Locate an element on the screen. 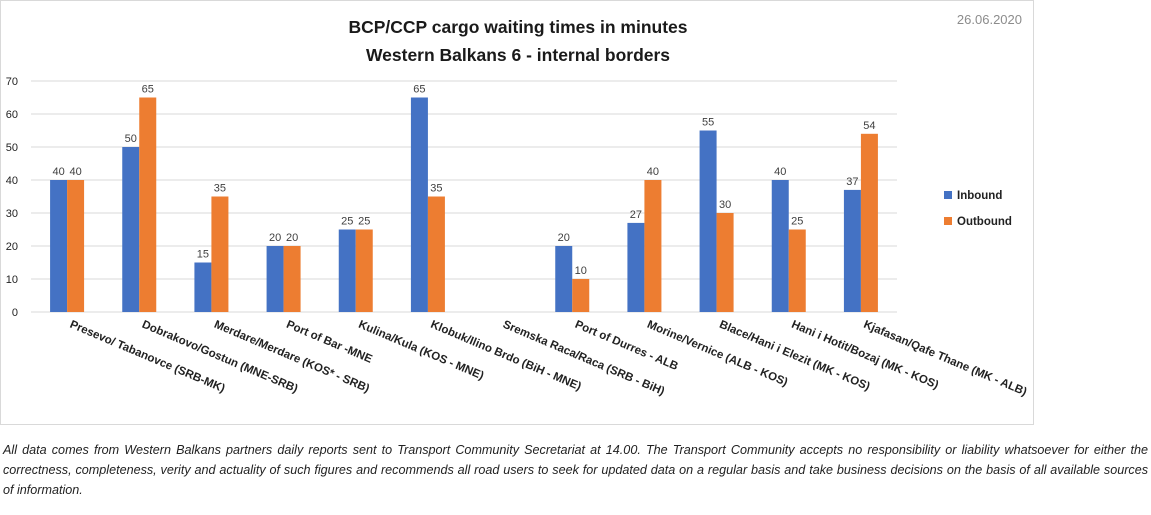 The width and height of the screenshot is (1151, 515). data-label-inbound: 65 is located at coordinates (419, 90).